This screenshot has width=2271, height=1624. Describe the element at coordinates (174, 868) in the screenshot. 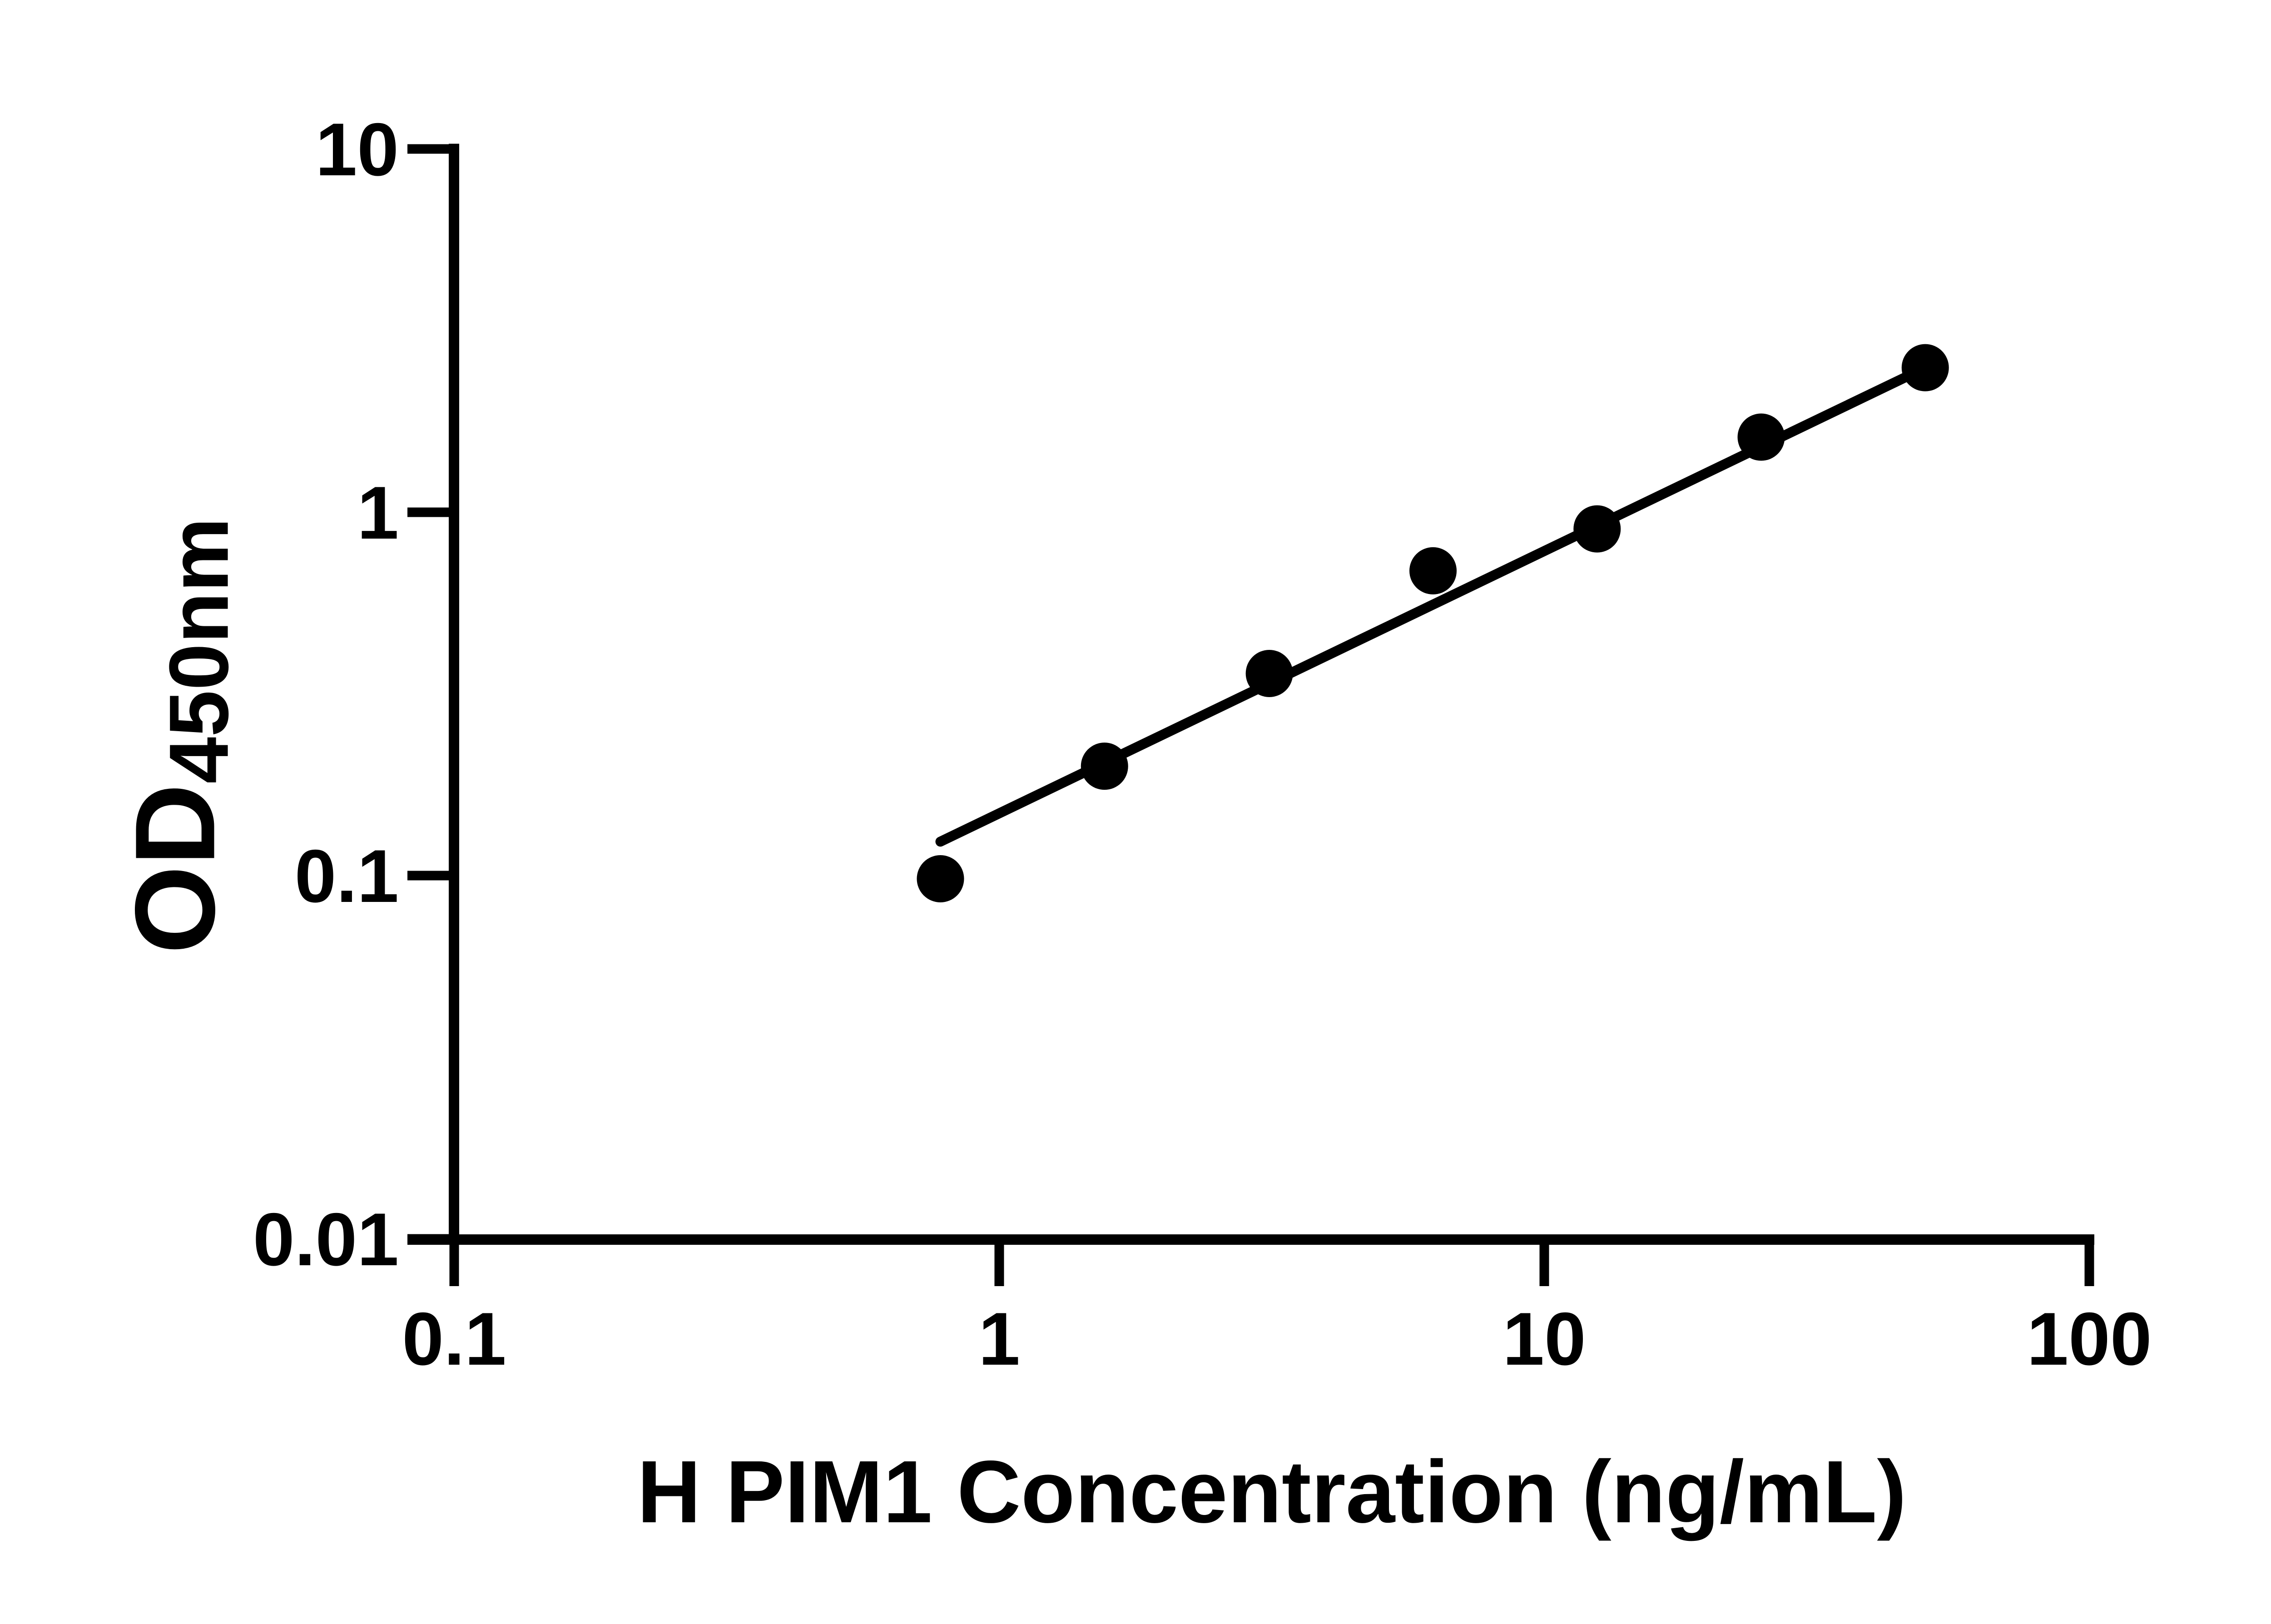

I see `y-axis-title-main: OD` at that location.